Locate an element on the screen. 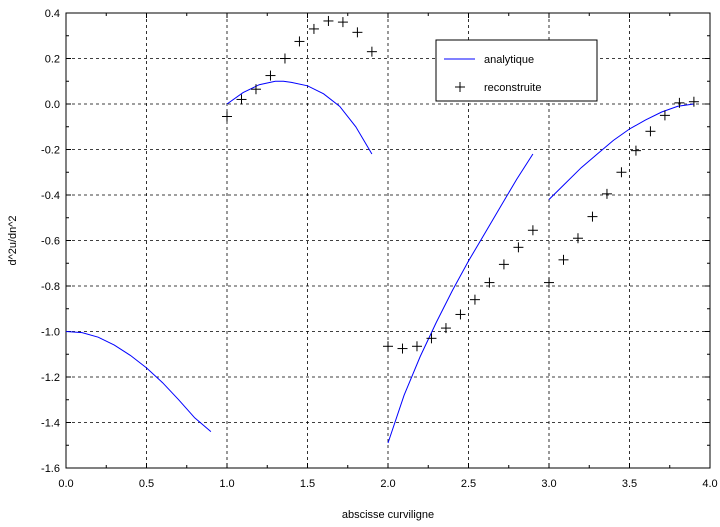 This screenshot has width=720, height=527. legend-marker-sample is located at coordinates (460, 87).